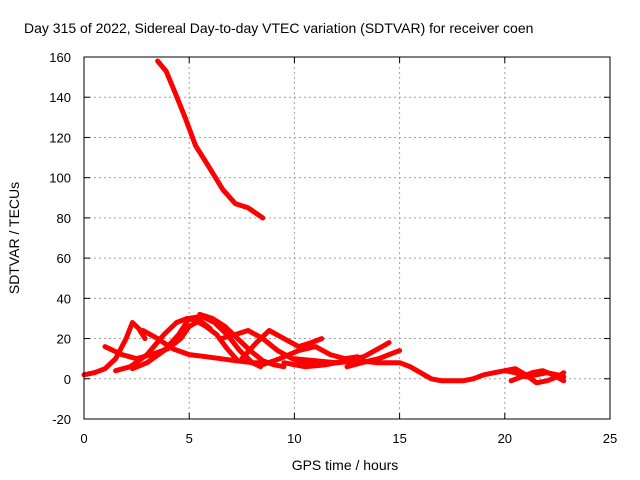  I want to click on y-axis-title: SDTVAR / TECUs, so click(14, 238).